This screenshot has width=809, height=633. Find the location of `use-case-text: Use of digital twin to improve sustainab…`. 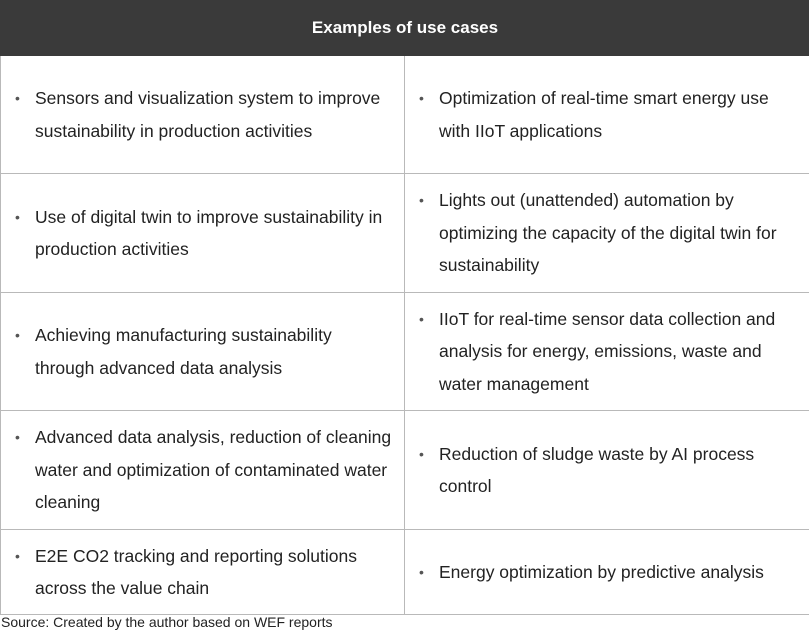

use-case-text: Use of digital twin to improve sustainab… is located at coordinates (209, 233).